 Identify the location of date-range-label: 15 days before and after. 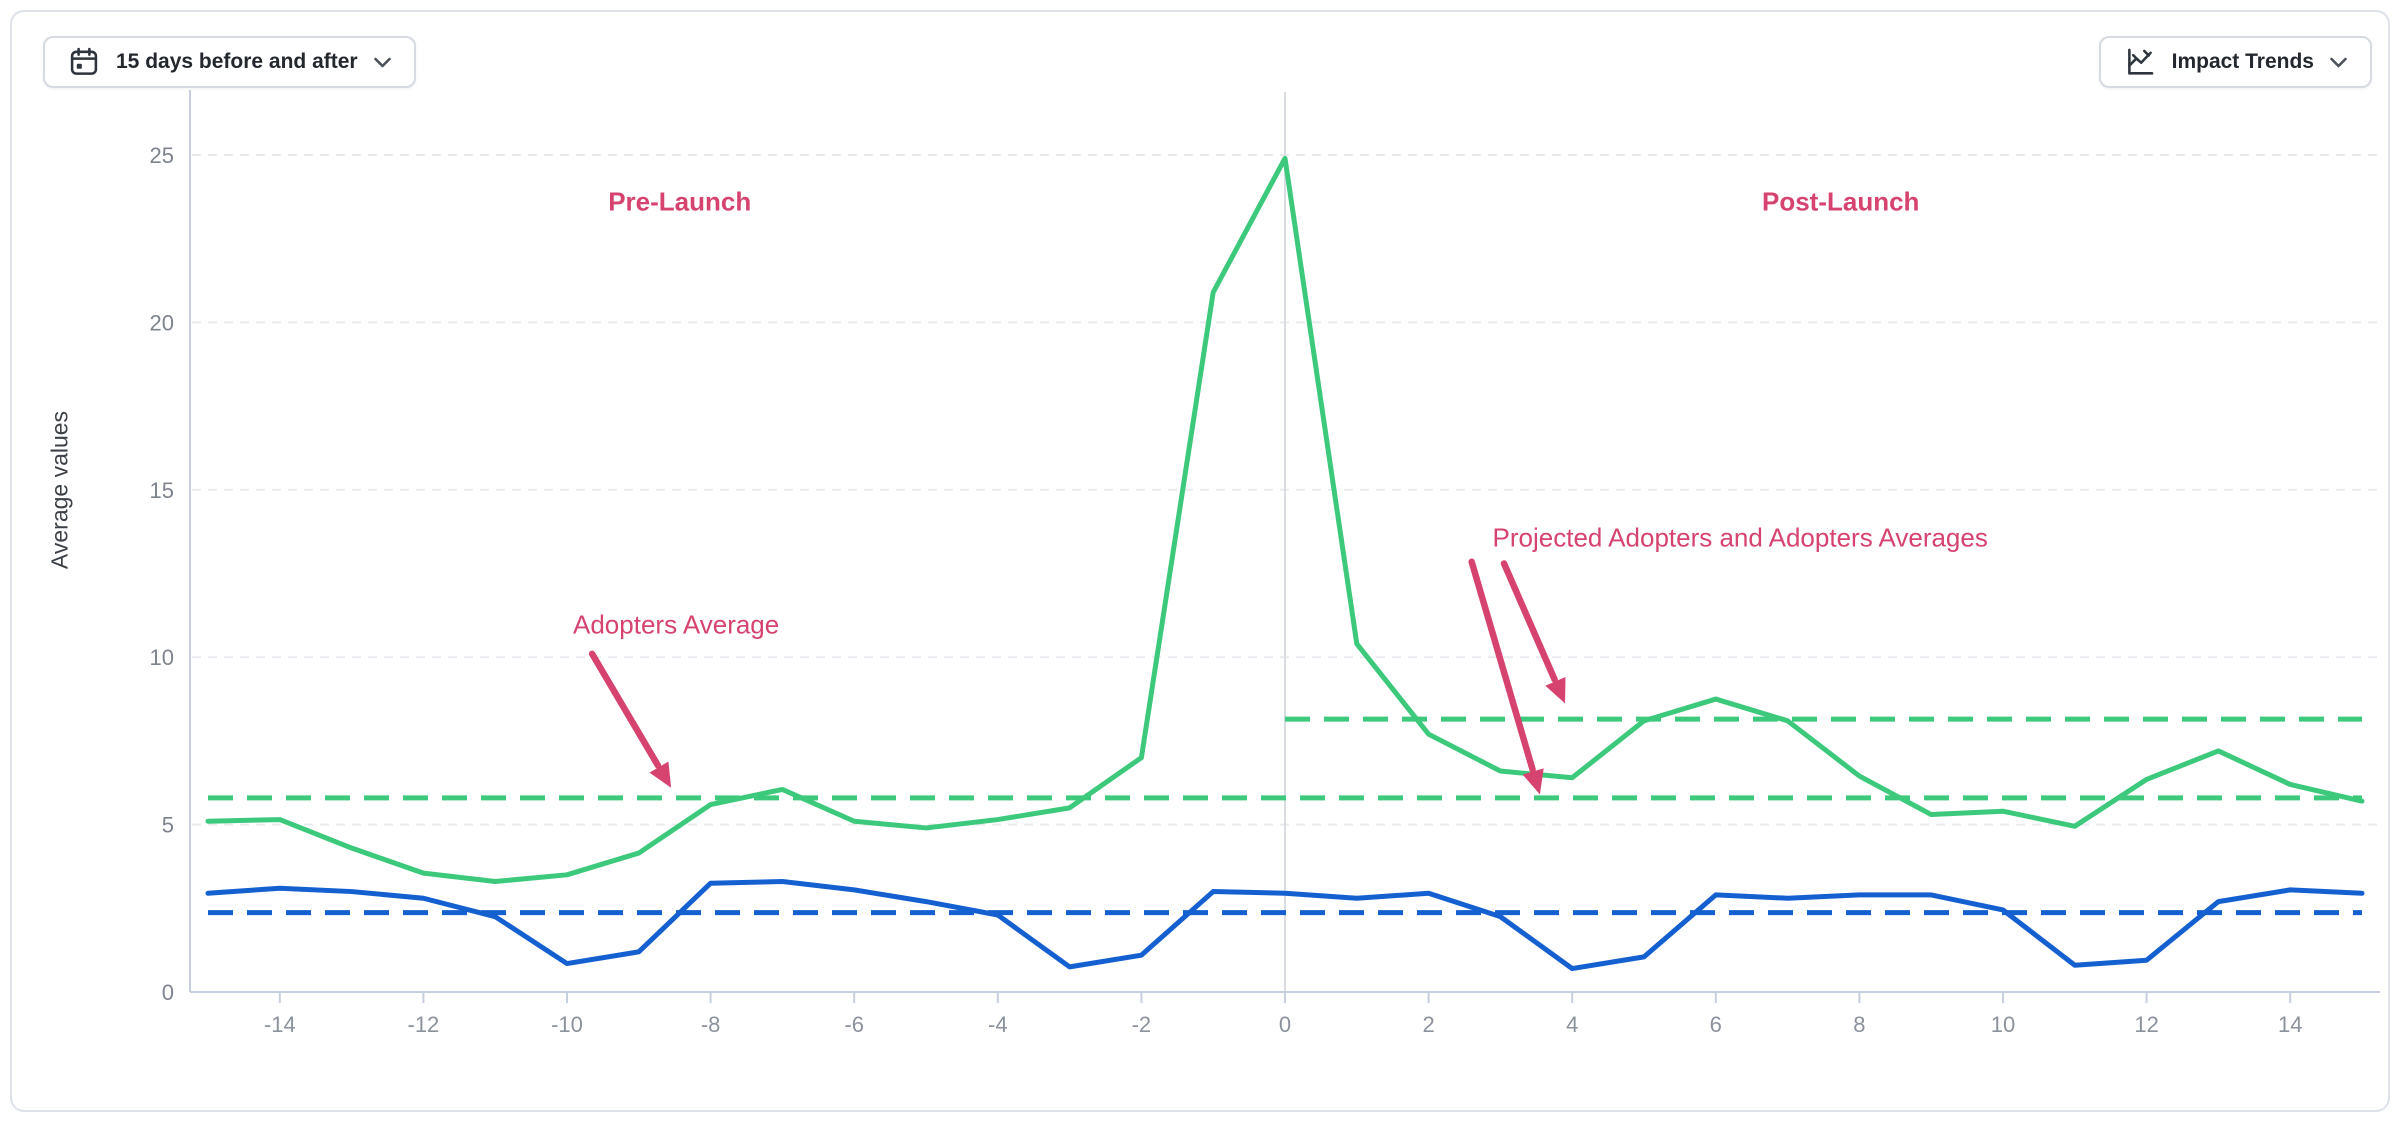
(237, 61).